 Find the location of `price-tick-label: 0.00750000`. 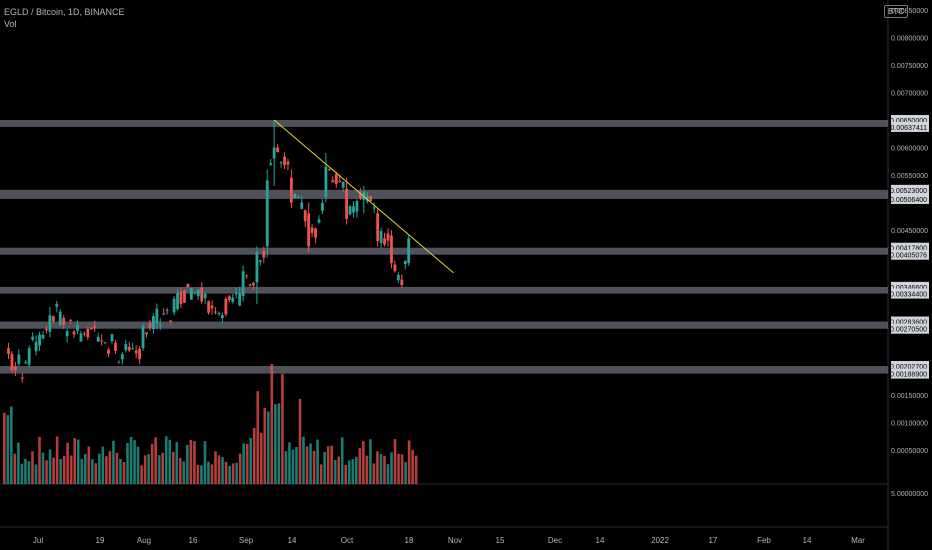

price-tick-label: 0.00750000 is located at coordinates (909, 66).